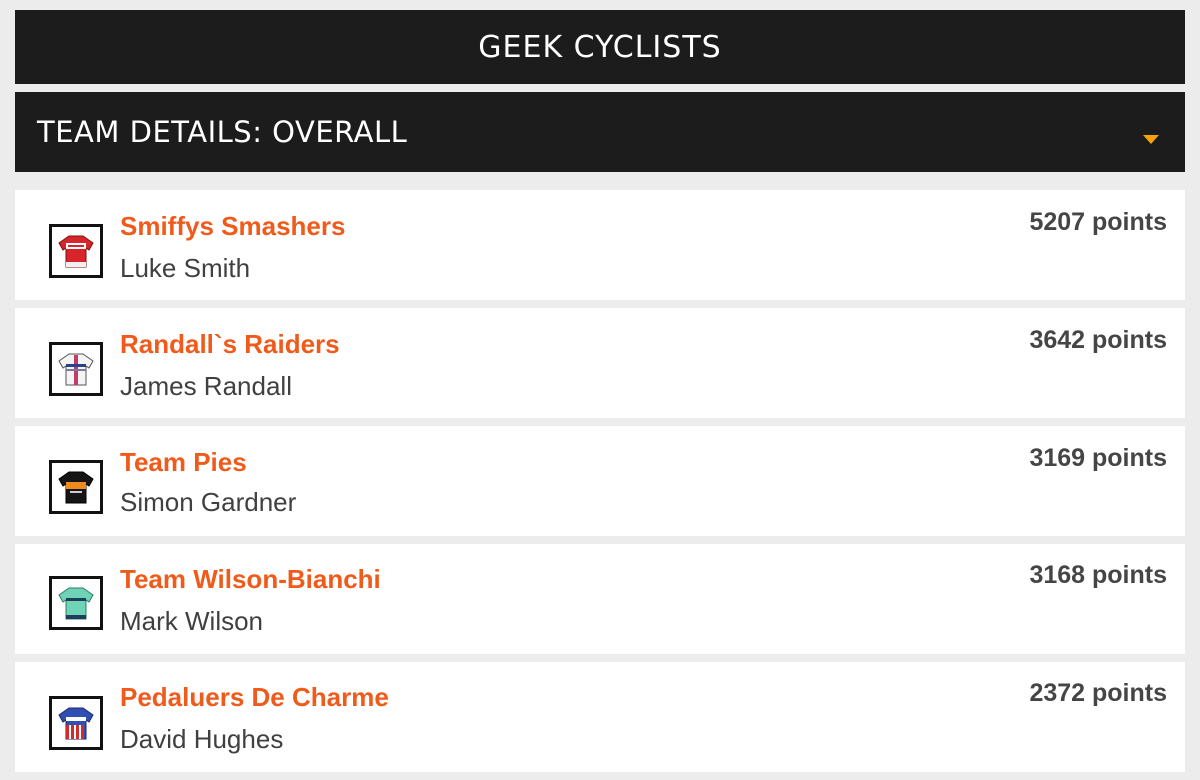 This screenshot has width=1200, height=780. What do you see at coordinates (206, 386) in the screenshot?
I see `manager-name: James Randall` at bounding box center [206, 386].